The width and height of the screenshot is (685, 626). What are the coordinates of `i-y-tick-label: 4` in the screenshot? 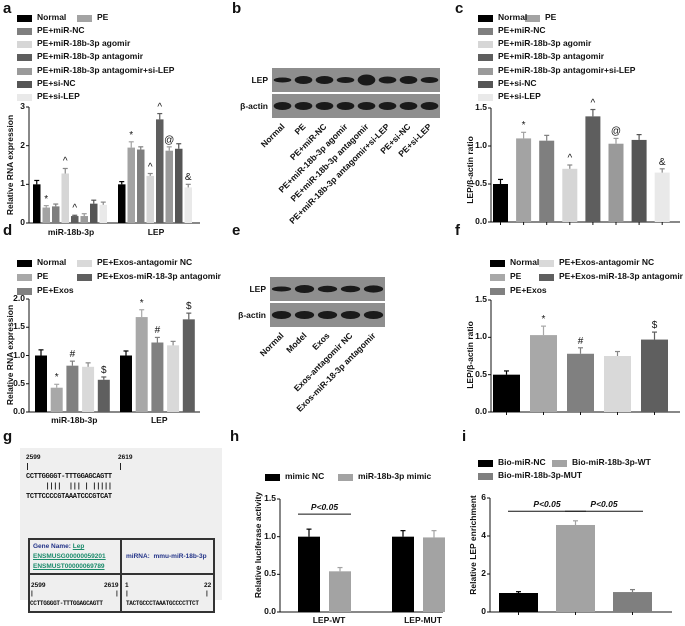 It's located at (483, 535).